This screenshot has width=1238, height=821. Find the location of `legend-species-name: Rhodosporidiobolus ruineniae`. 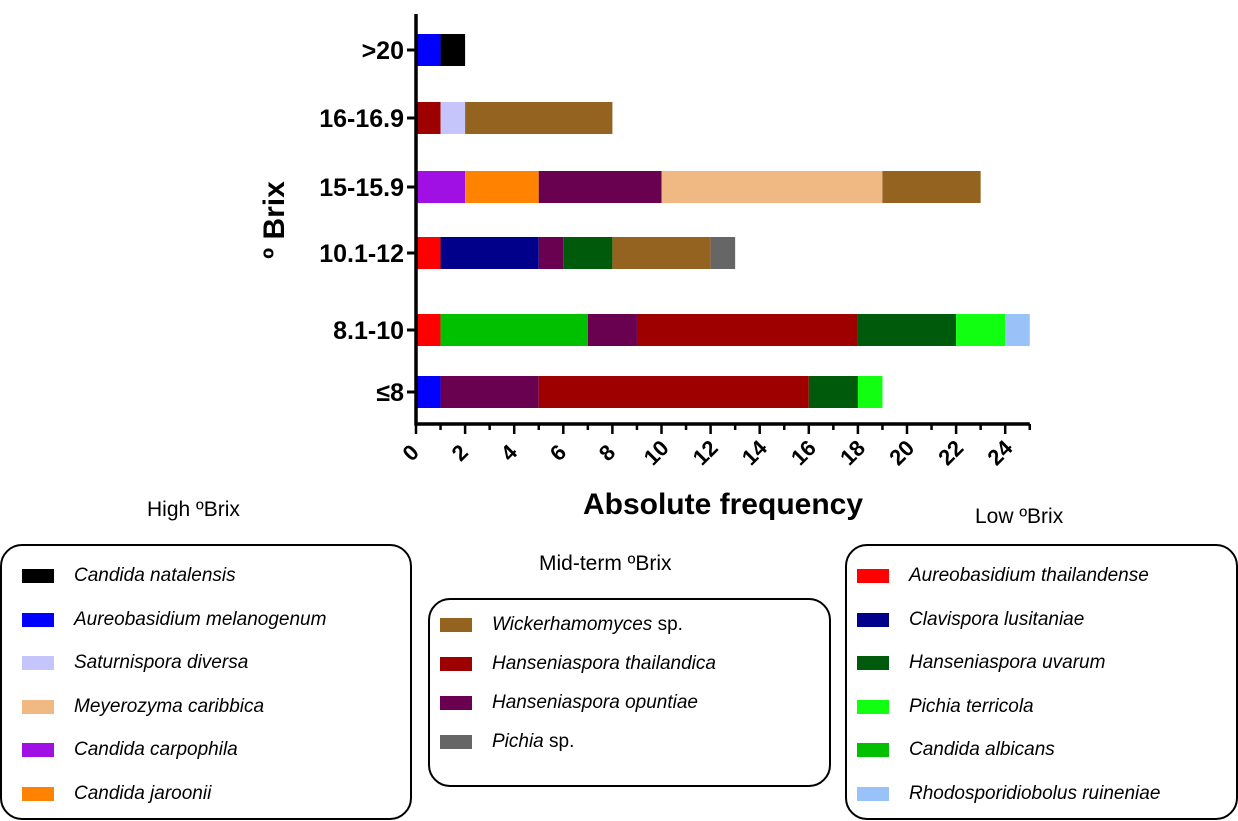

legend-species-name: Rhodosporidiobolus ruineniae is located at coordinates (1035, 793).